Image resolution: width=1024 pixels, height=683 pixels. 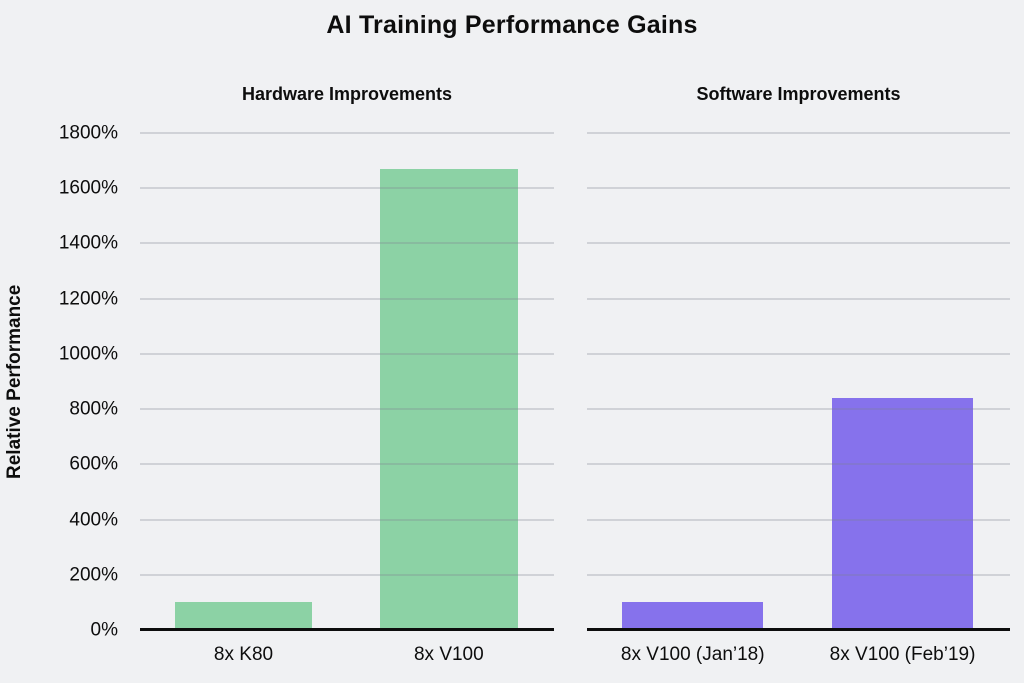 I want to click on y-tick-label: 0%, so click(x=104, y=630).